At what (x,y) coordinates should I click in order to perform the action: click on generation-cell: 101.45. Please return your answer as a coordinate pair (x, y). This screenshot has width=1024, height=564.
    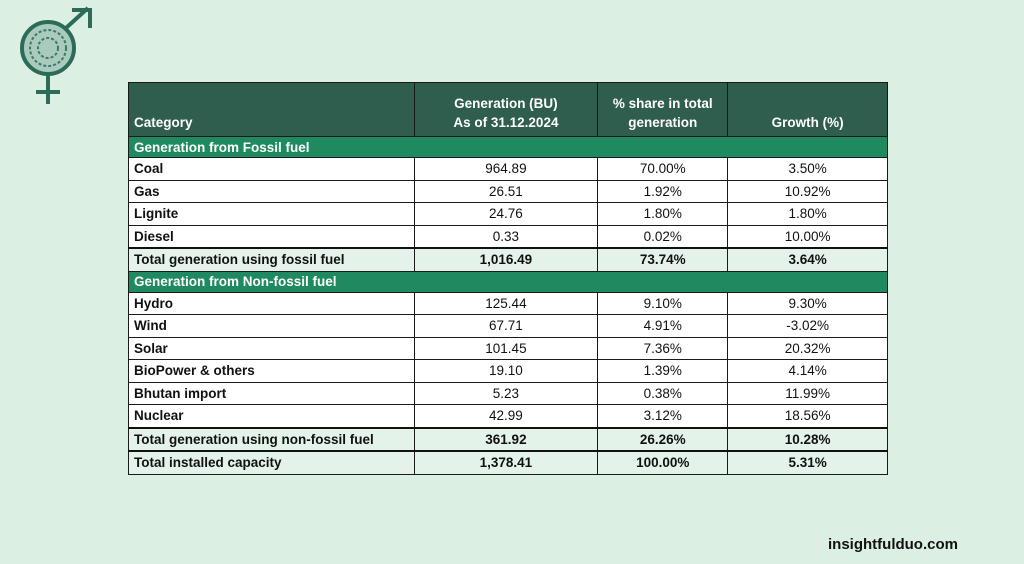
    Looking at the image, I should click on (506, 348).